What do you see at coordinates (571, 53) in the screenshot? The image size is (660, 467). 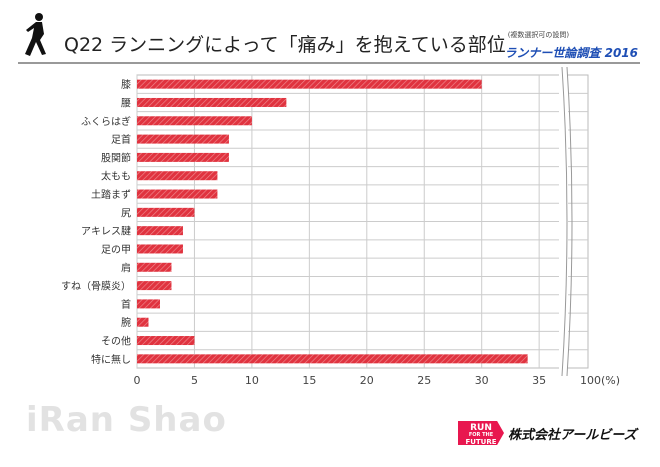 I see `survey-label: ランナー世論調査 2016` at bounding box center [571, 53].